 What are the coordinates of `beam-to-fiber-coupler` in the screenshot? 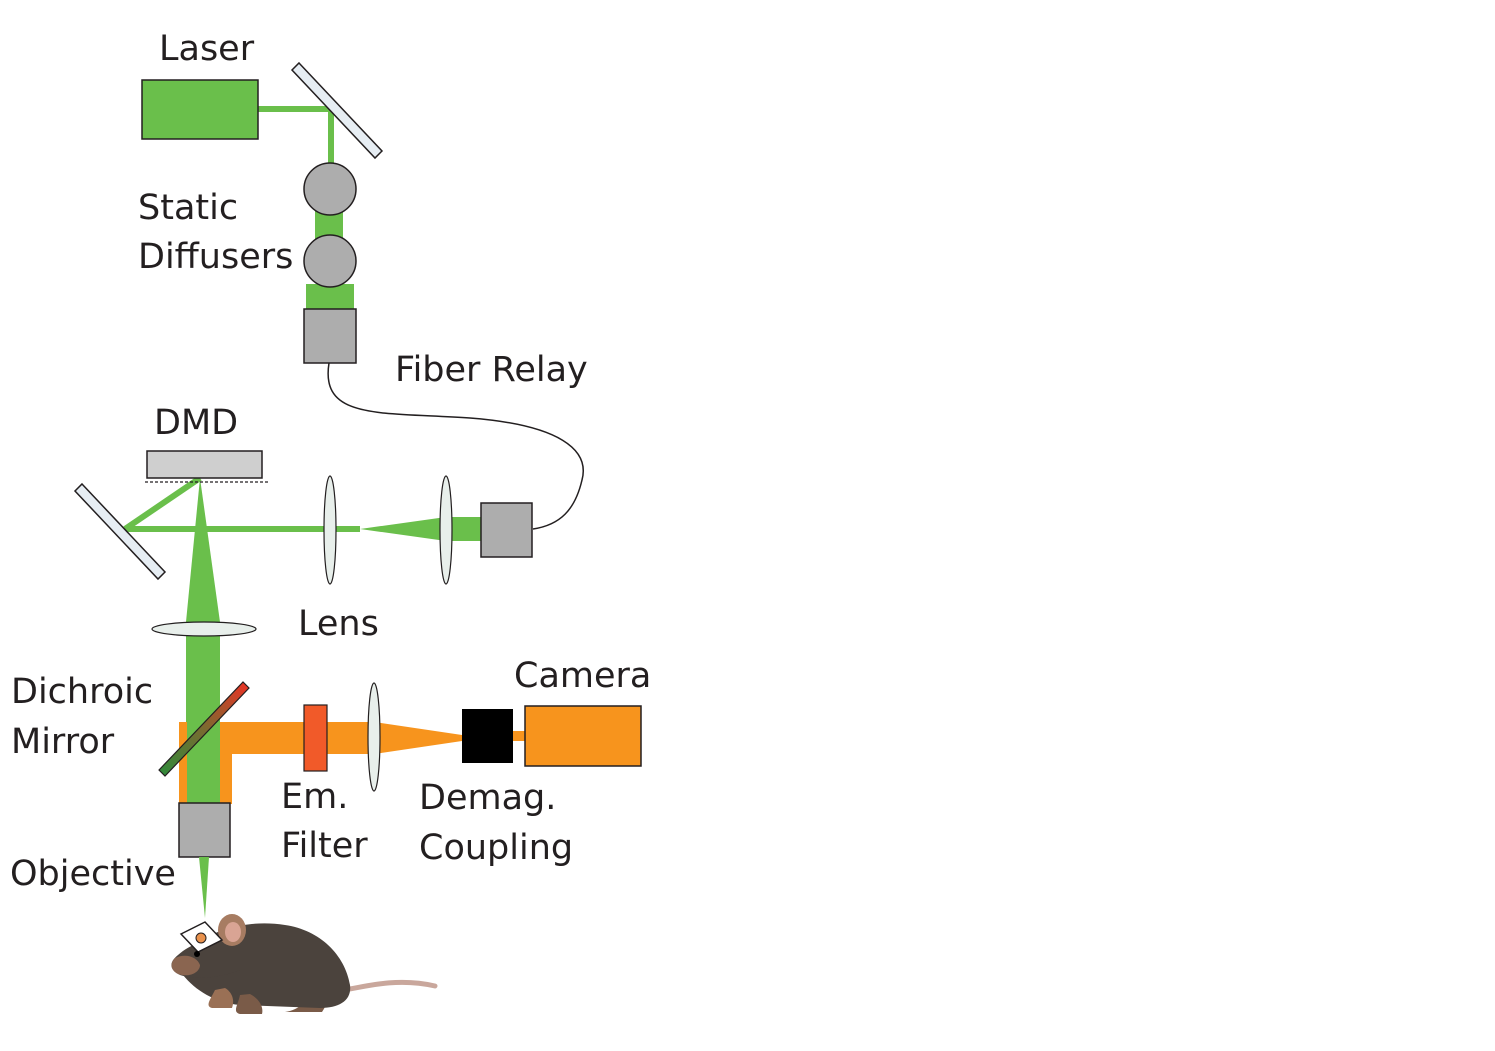 It's located at (330, 297).